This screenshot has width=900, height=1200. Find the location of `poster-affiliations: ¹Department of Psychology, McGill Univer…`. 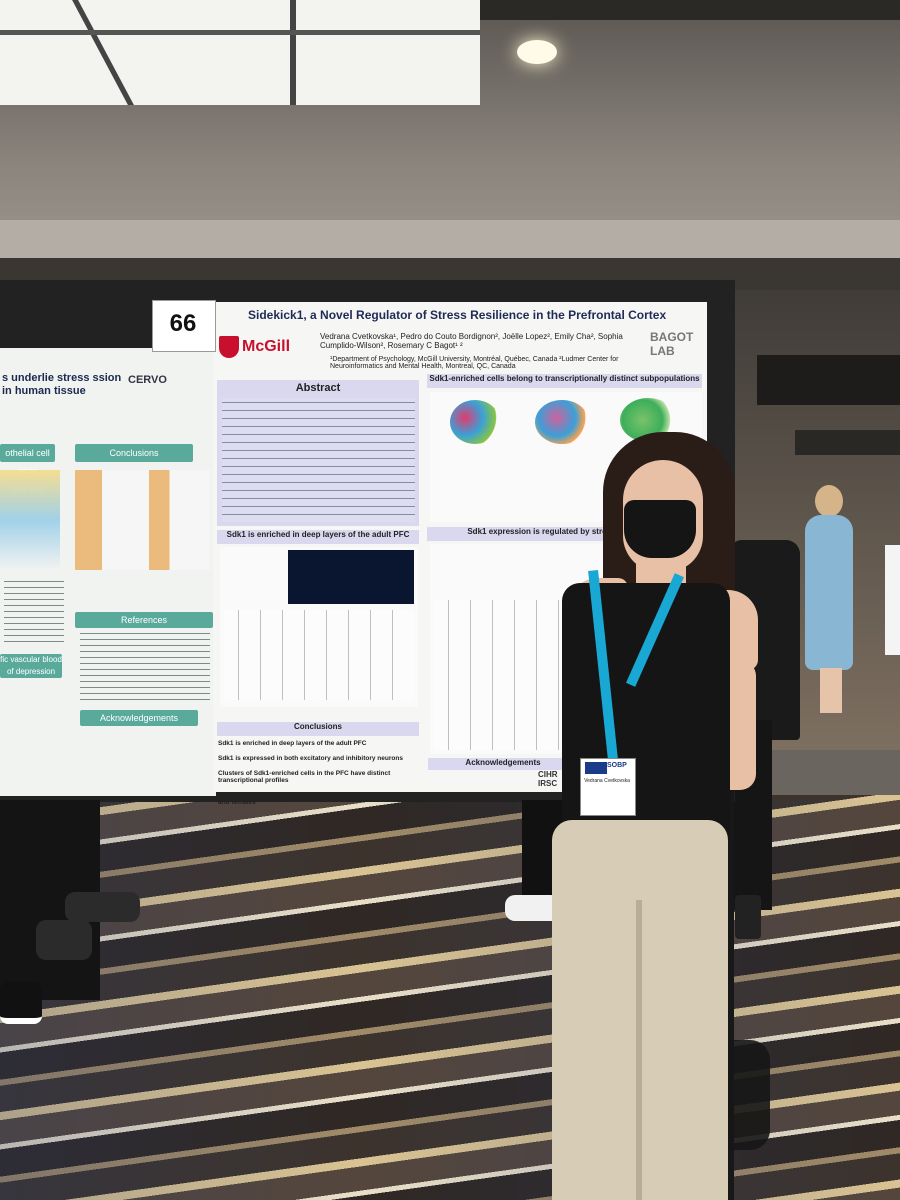

poster-affiliations: ¹Department of Psychology, McGill Univer… is located at coordinates (474, 363).